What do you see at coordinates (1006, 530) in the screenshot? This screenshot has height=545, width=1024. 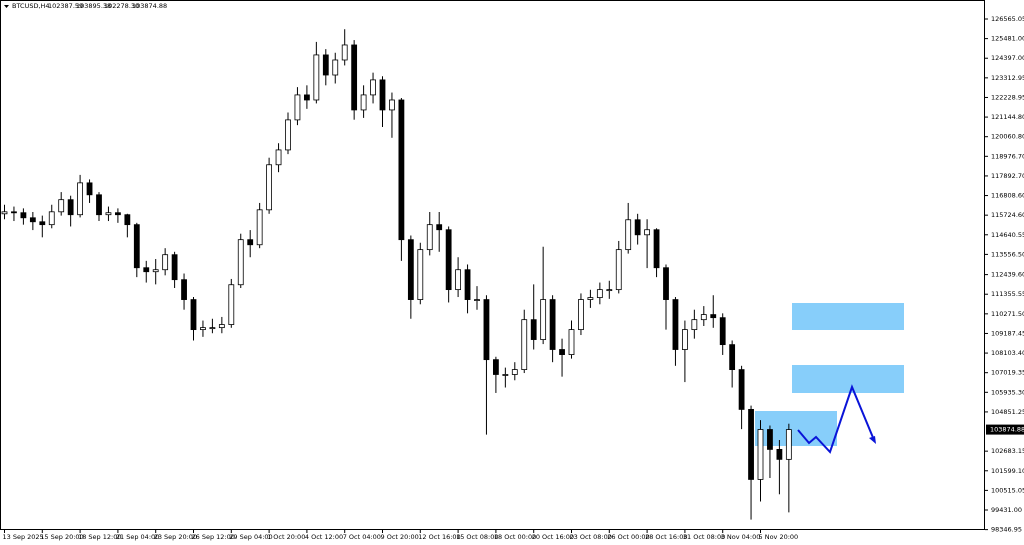 I see `y-tick-label: 98346.95` at bounding box center [1006, 530].